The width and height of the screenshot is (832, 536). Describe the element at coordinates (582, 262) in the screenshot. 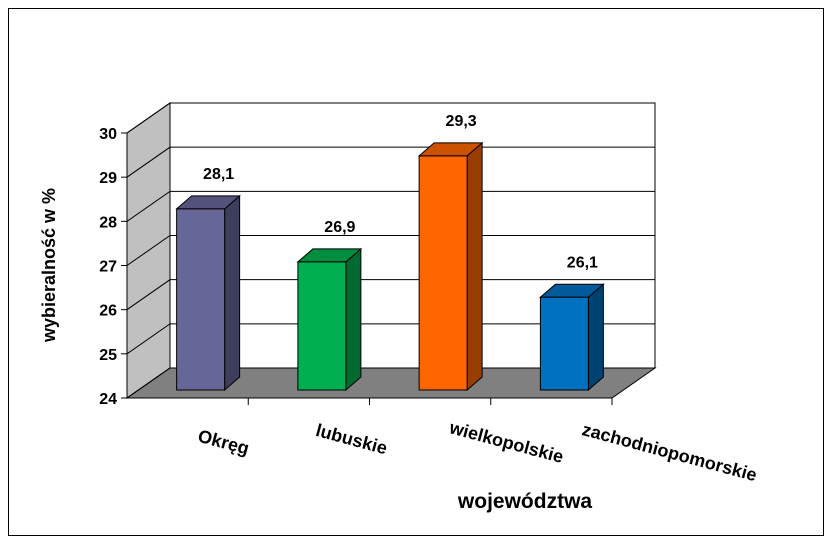

I see `data-label: 26,1` at that location.